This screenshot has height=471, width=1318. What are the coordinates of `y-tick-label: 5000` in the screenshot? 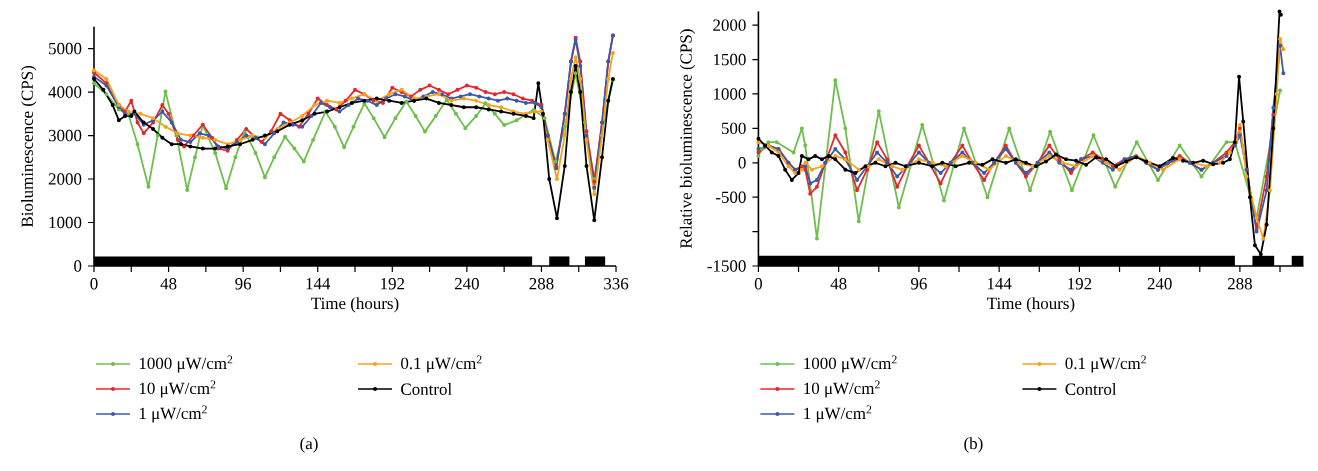 It's located at (65, 48).